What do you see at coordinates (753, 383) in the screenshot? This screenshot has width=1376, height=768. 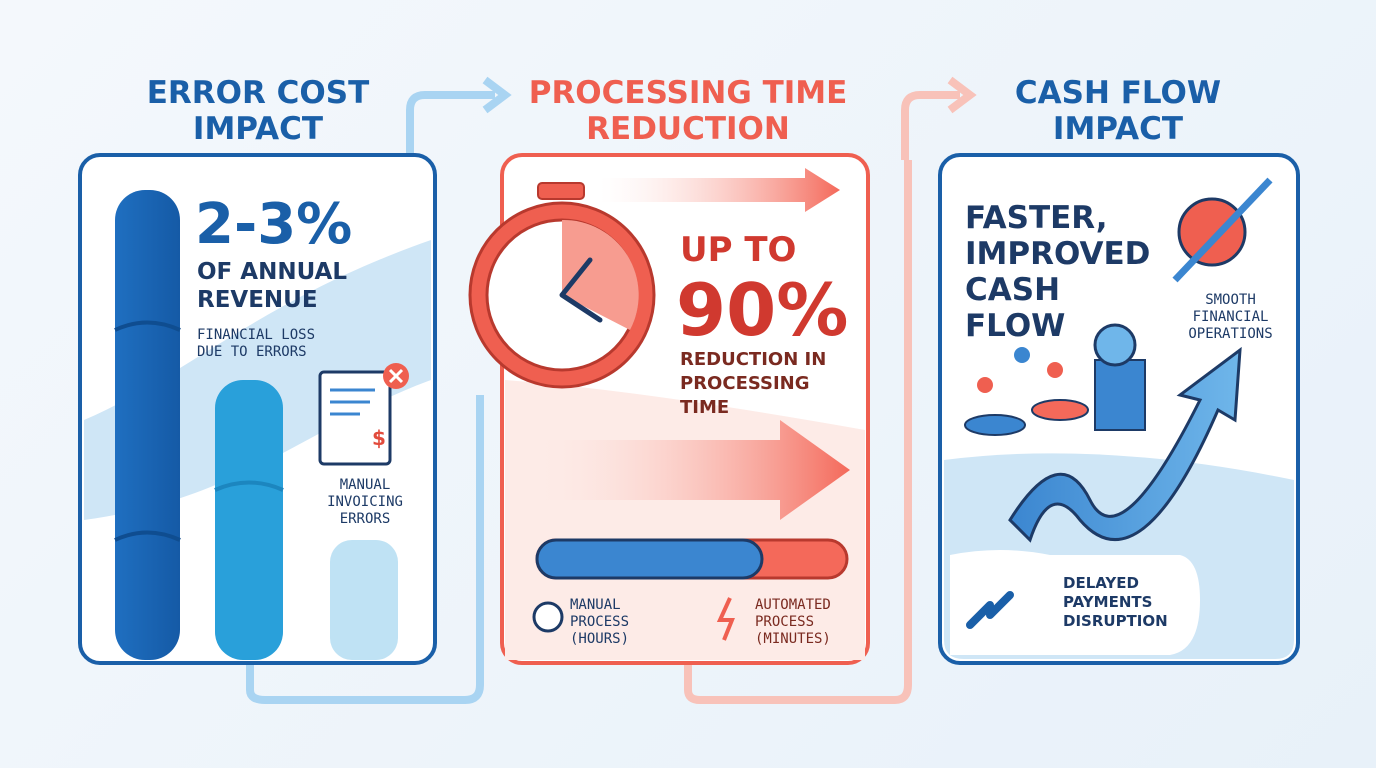 I see `stat-label: REDUCTION IN PROCESSING TIME` at bounding box center [753, 383].